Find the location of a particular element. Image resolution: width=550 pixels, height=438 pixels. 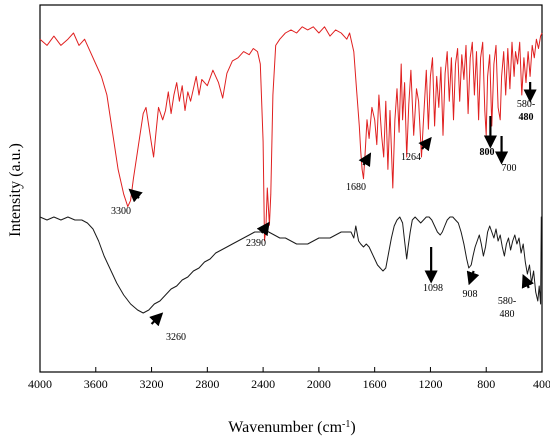

x-axis-ticks: 4000 3600 3200 2800 2400 2000 1600 1200 800 400 is located at coordinates (289, 379).